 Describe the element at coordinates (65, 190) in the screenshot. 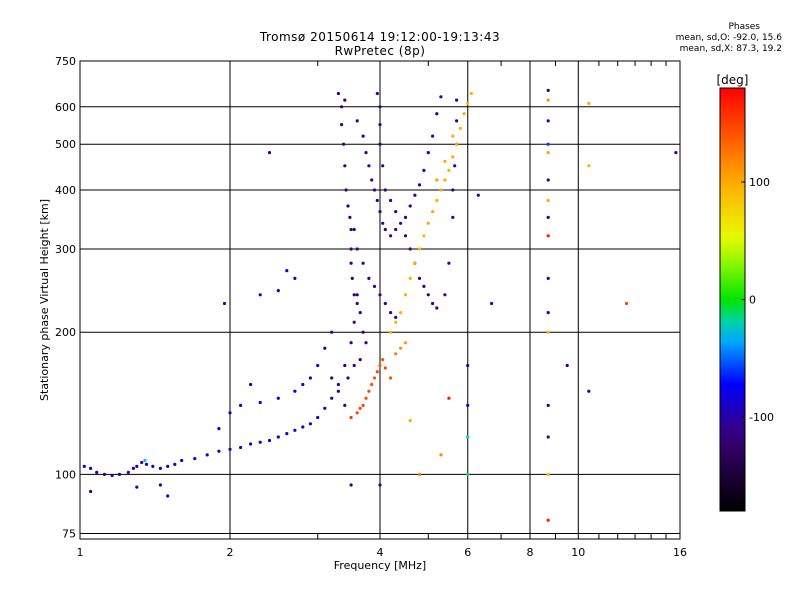

I see `y-tick-label: 400` at that location.